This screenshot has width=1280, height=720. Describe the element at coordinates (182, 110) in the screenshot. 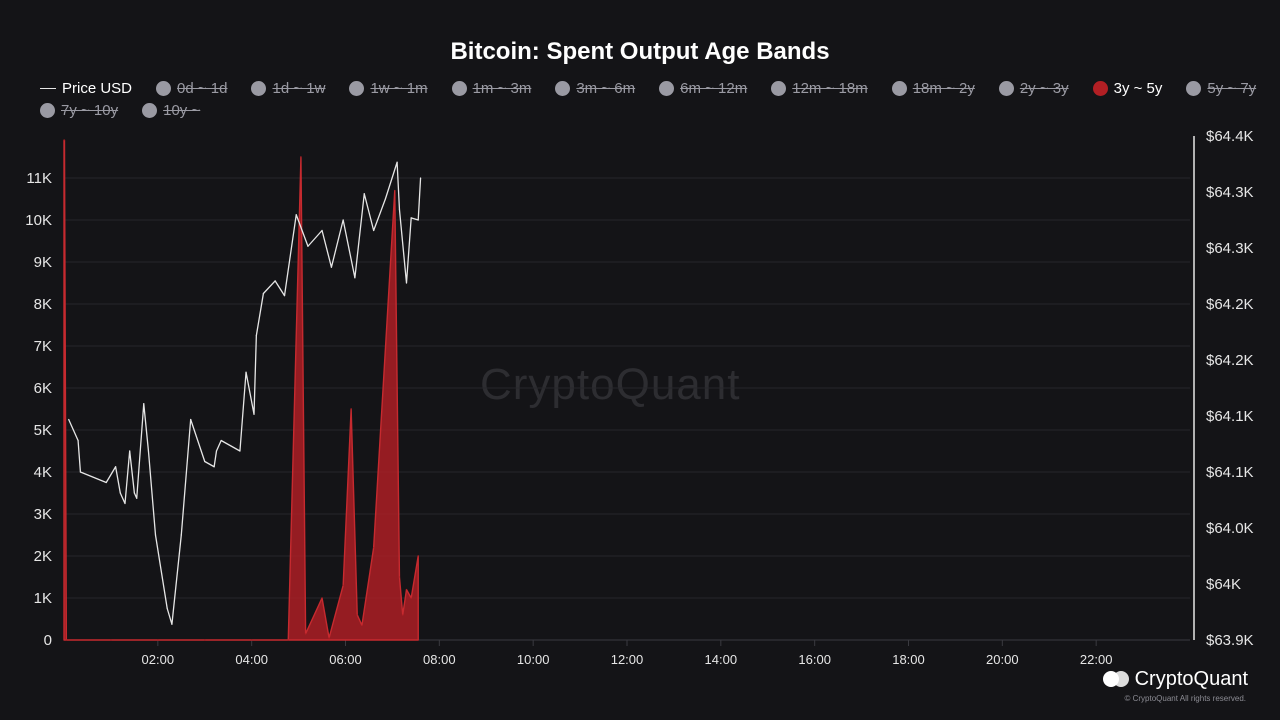

I see `legend-label: 10y ~` at that location.